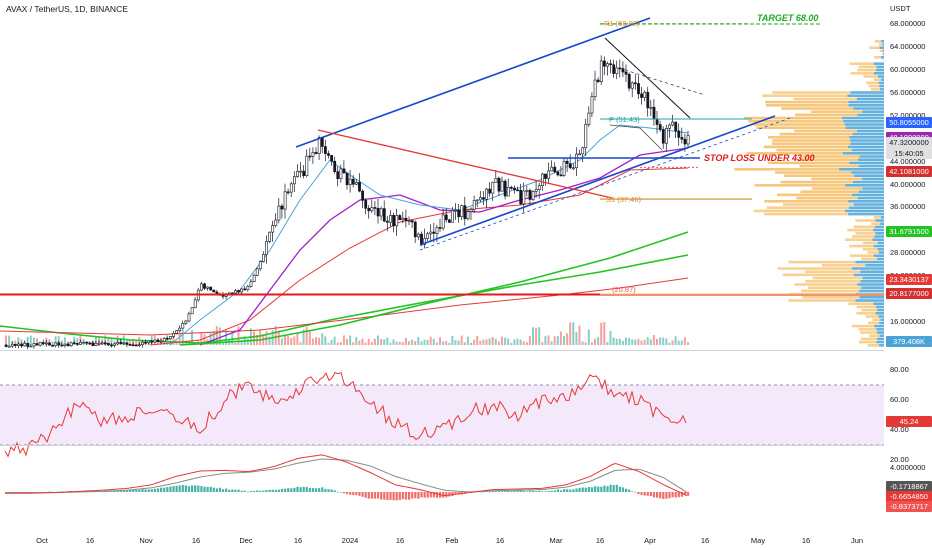 The height and width of the screenshot is (550, 932). Describe the element at coordinates (42, 540) in the screenshot. I see `x-axis-label: Oct` at that location.